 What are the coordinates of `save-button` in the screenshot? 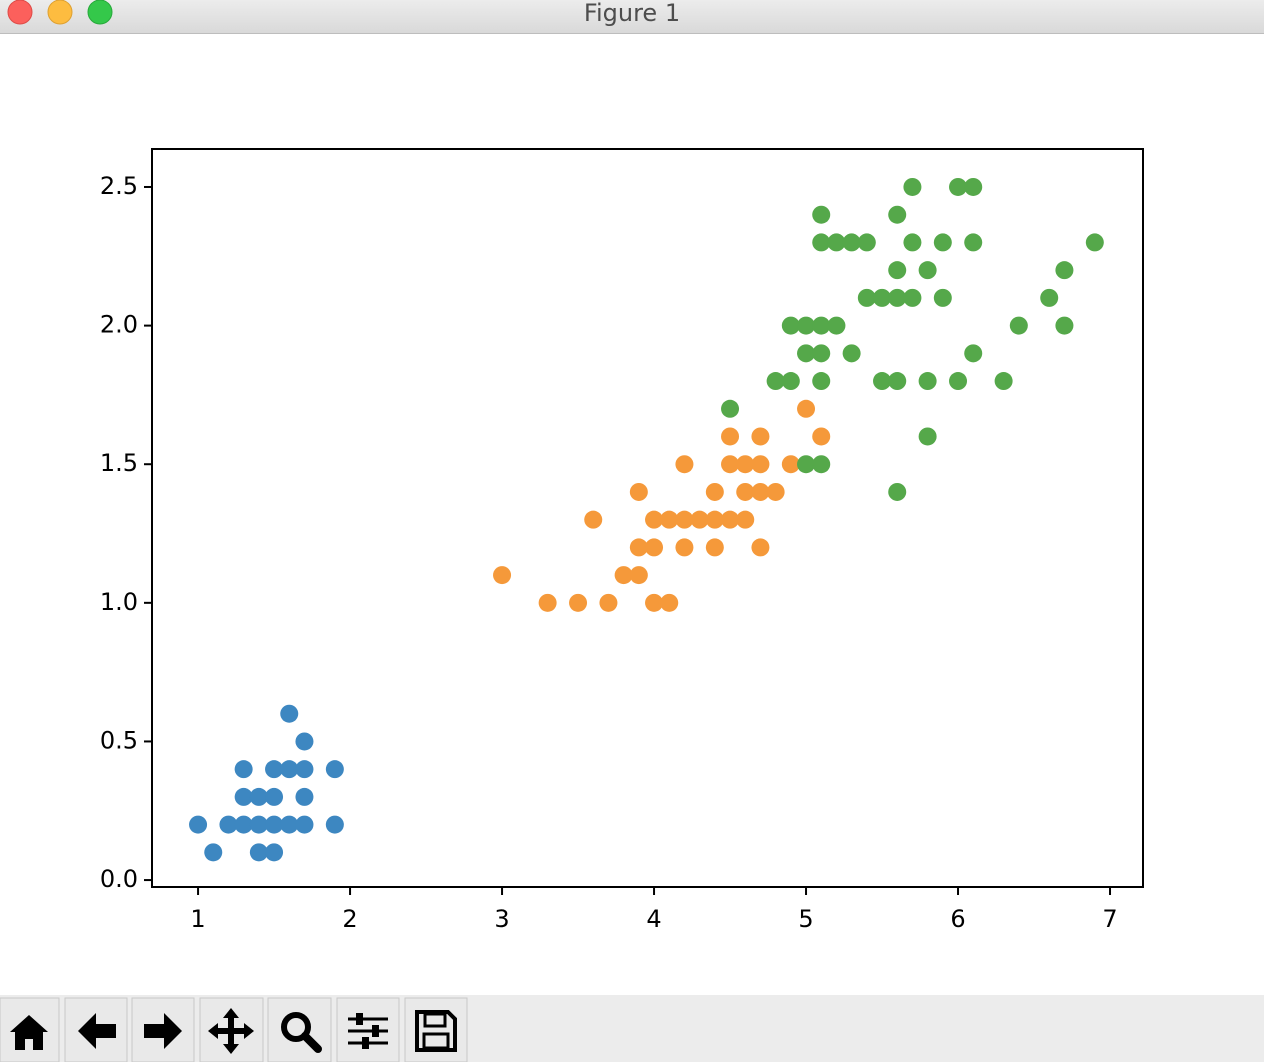 It's located at (436, 1029).